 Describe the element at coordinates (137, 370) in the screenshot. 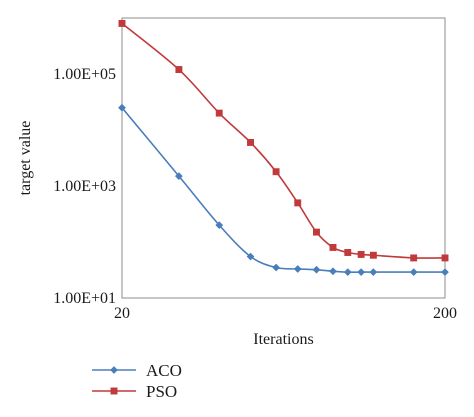

I see `legend-item-aco: ACO` at that location.